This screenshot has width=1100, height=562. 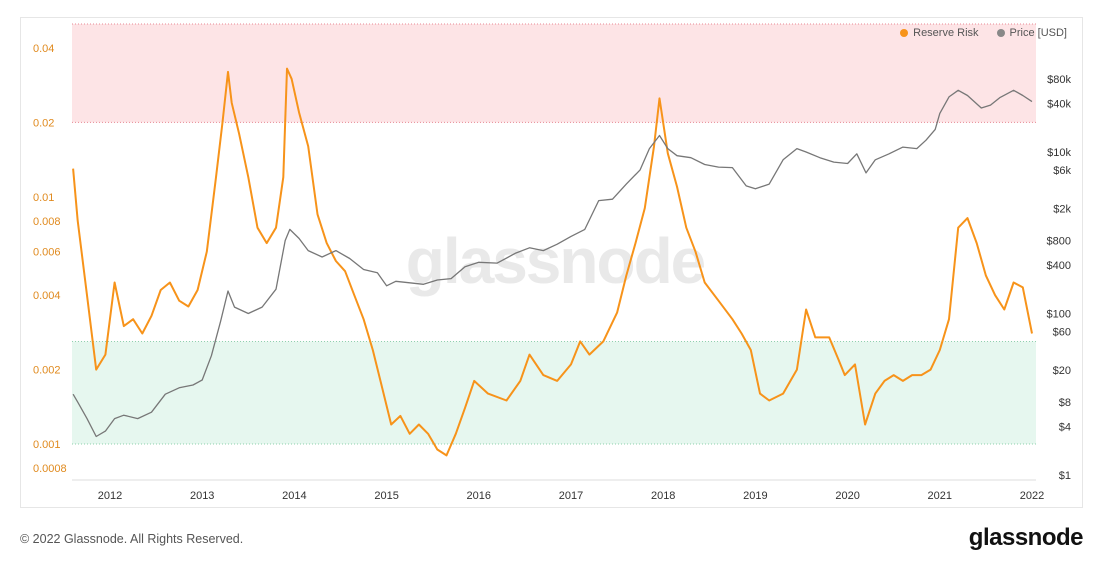 I want to click on legend-item-reserve-risk: Reserve Risk, so click(x=939, y=33).